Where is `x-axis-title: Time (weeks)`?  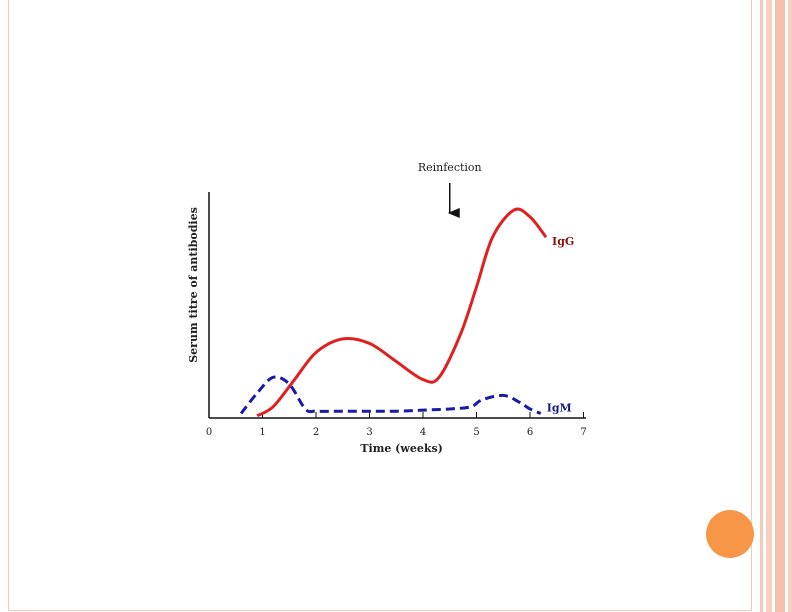
x-axis-title: Time (weeks) is located at coordinates (401, 448).